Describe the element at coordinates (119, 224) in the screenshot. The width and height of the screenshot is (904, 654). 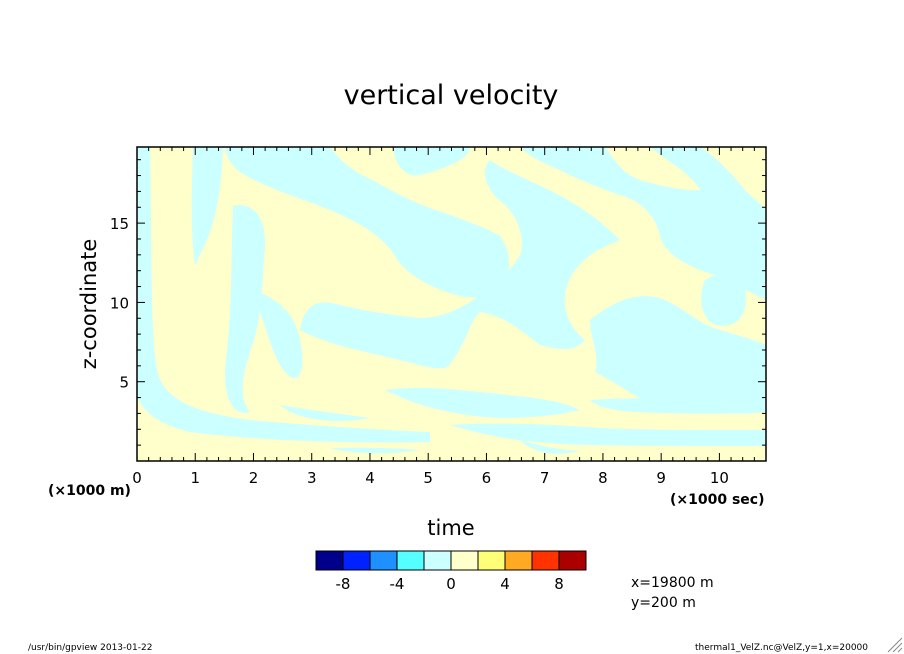
I see `y-tick-label: 15` at that location.